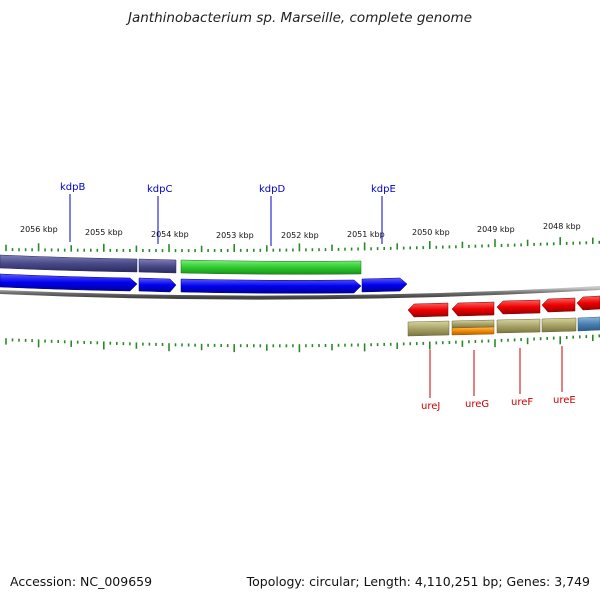 The image size is (600, 600). I want to click on ruler-label: 2050 kbp, so click(431, 232).